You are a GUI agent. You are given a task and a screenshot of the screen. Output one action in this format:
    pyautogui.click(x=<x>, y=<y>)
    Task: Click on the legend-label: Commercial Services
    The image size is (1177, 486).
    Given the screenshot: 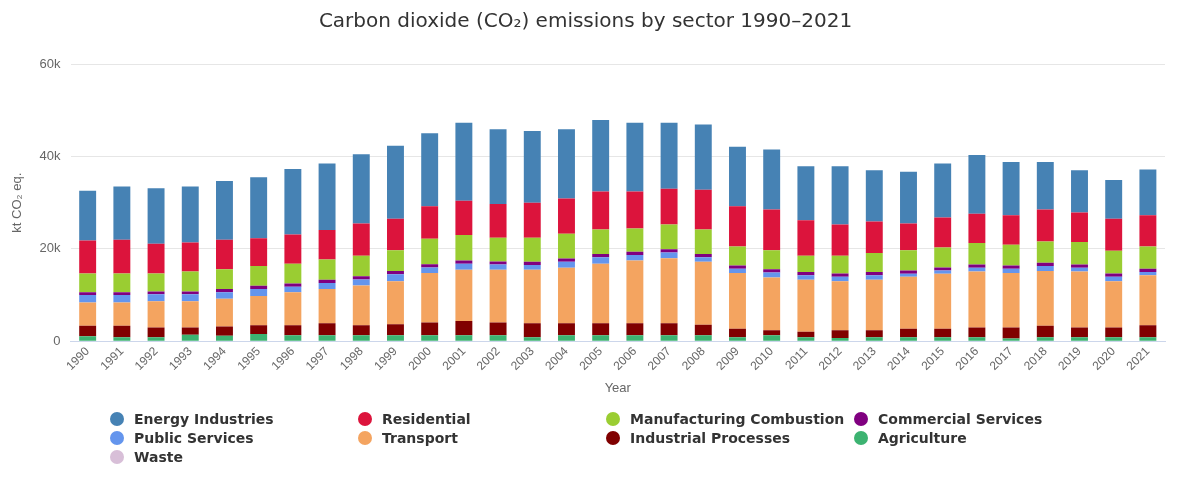 What is the action you would take?
    pyautogui.click(x=960, y=418)
    